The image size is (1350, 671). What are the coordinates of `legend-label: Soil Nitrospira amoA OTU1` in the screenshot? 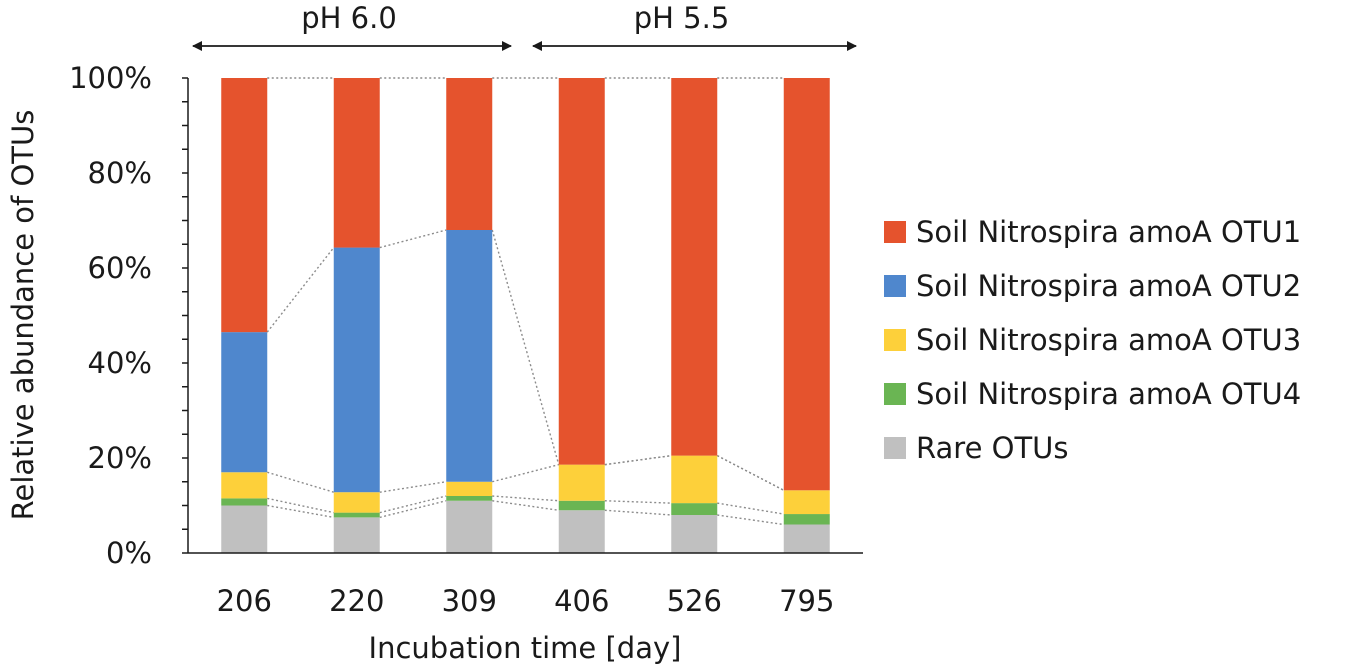 It's located at (1109, 232).